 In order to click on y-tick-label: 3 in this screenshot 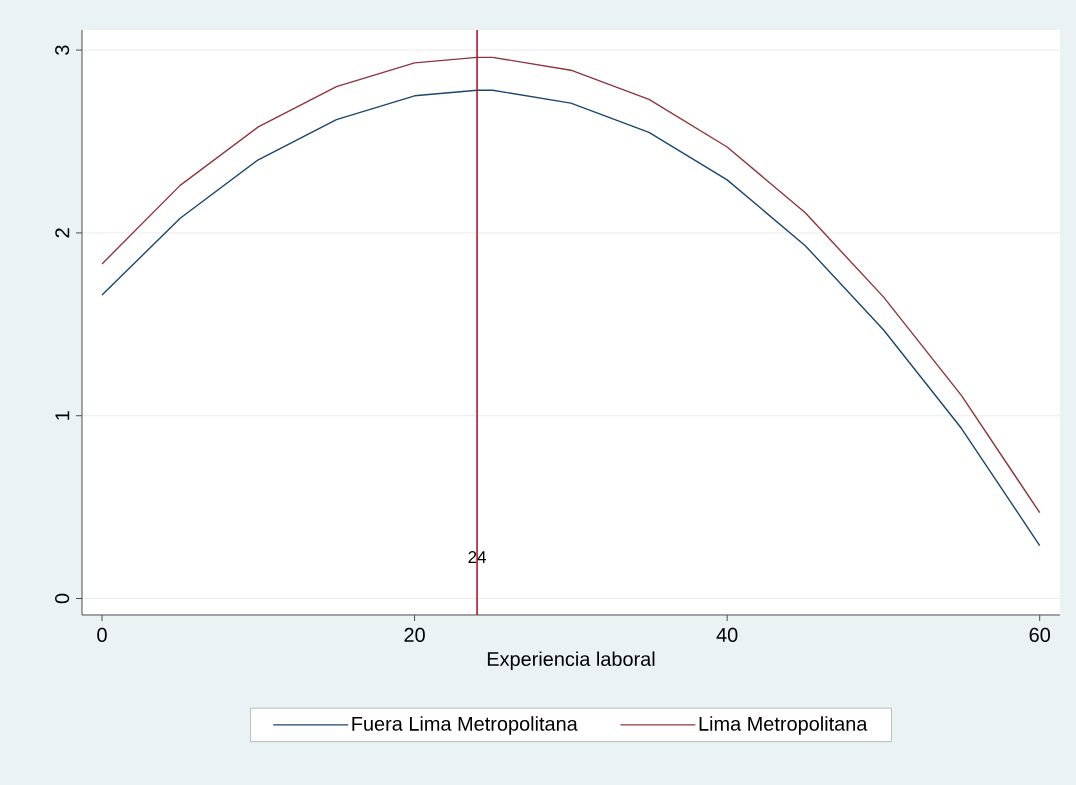, I will do `click(62, 50)`.